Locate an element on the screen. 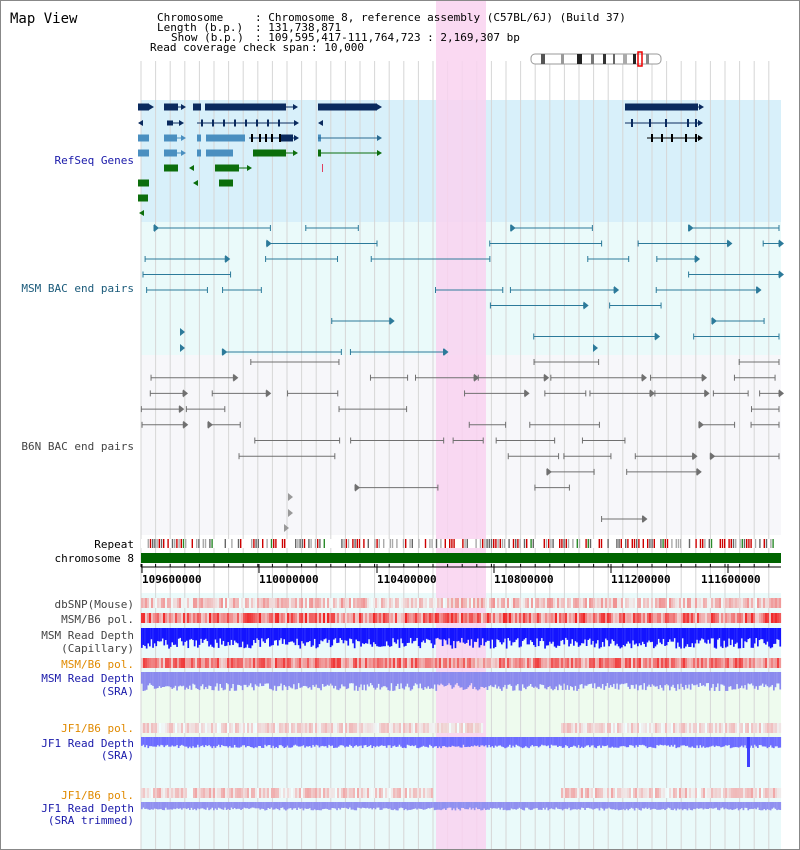  jf1-b6-pol-label: JF1/B6 pol. is located at coordinates (97, 728).